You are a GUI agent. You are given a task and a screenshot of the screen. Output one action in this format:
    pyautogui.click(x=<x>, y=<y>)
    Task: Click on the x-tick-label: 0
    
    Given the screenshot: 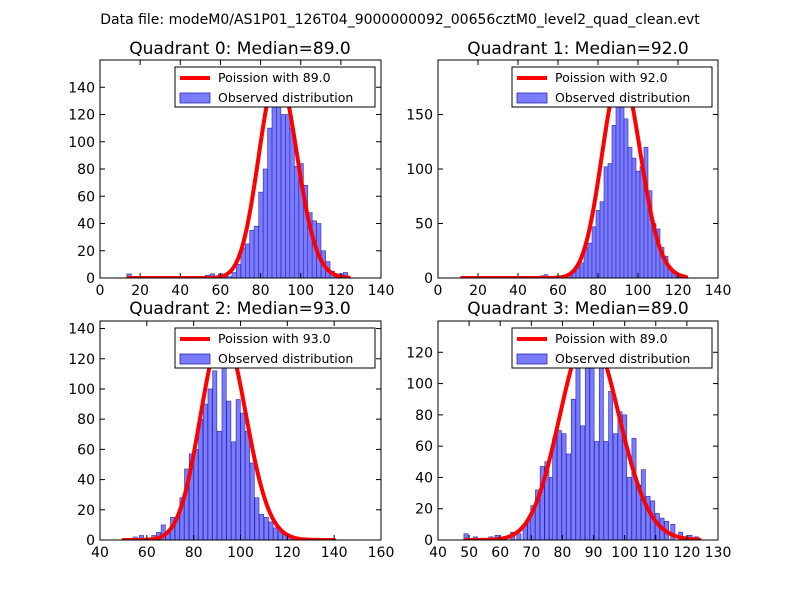 What is the action you would take?
    pyautogui.click(x=438, y=291)
    